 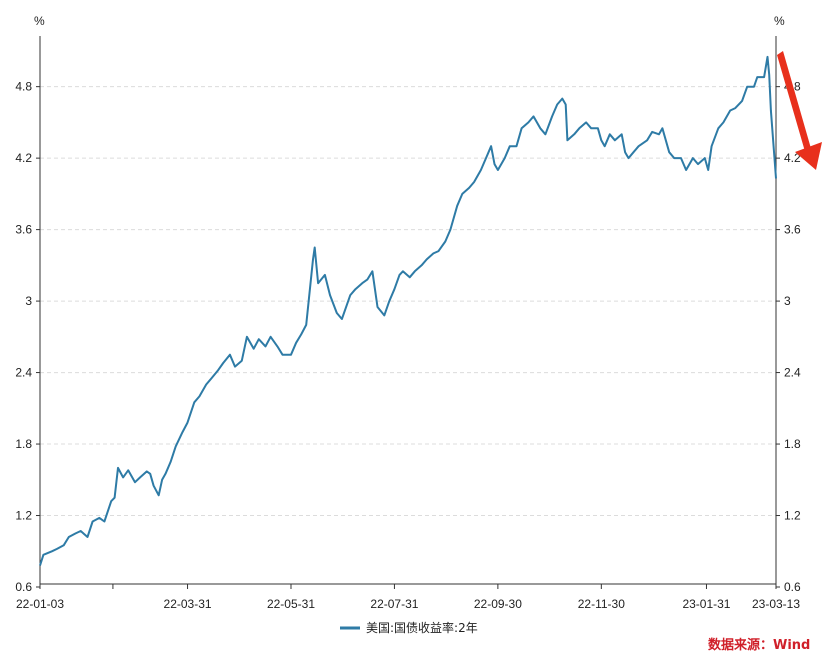 I want to click on left-unit-label: %, so click(x=39, y=21).